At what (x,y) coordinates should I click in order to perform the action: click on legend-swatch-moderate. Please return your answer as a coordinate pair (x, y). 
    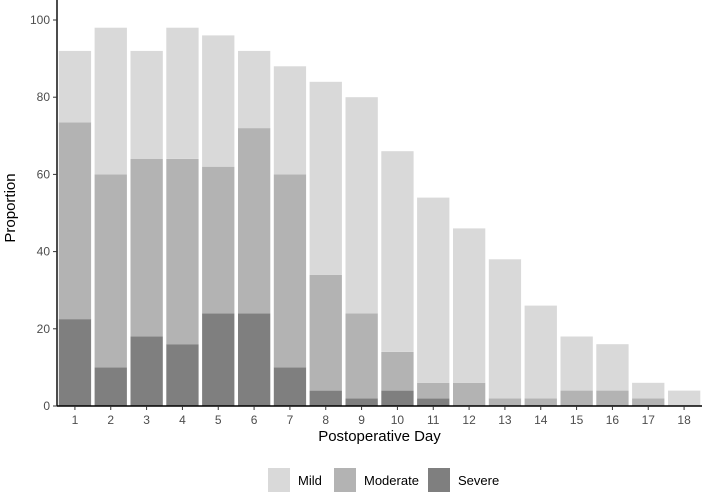
    Looking at the image, I should click on (345, 480).